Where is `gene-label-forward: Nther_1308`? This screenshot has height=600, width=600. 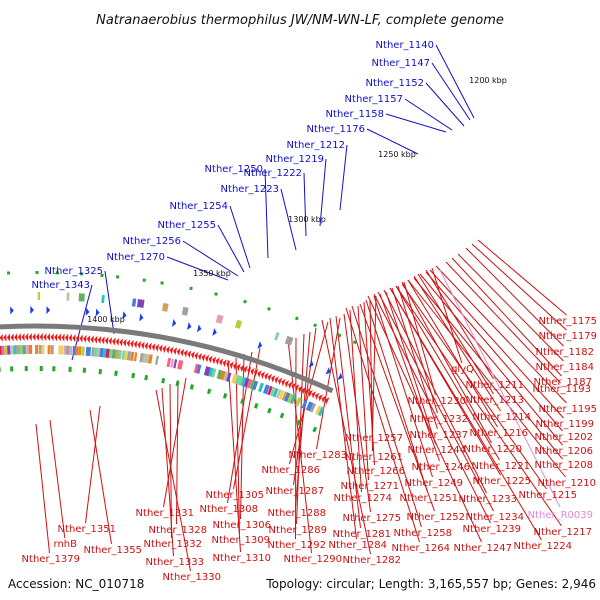
gene-label-forward: Nther_1308 is located at coordinates (229, 509).